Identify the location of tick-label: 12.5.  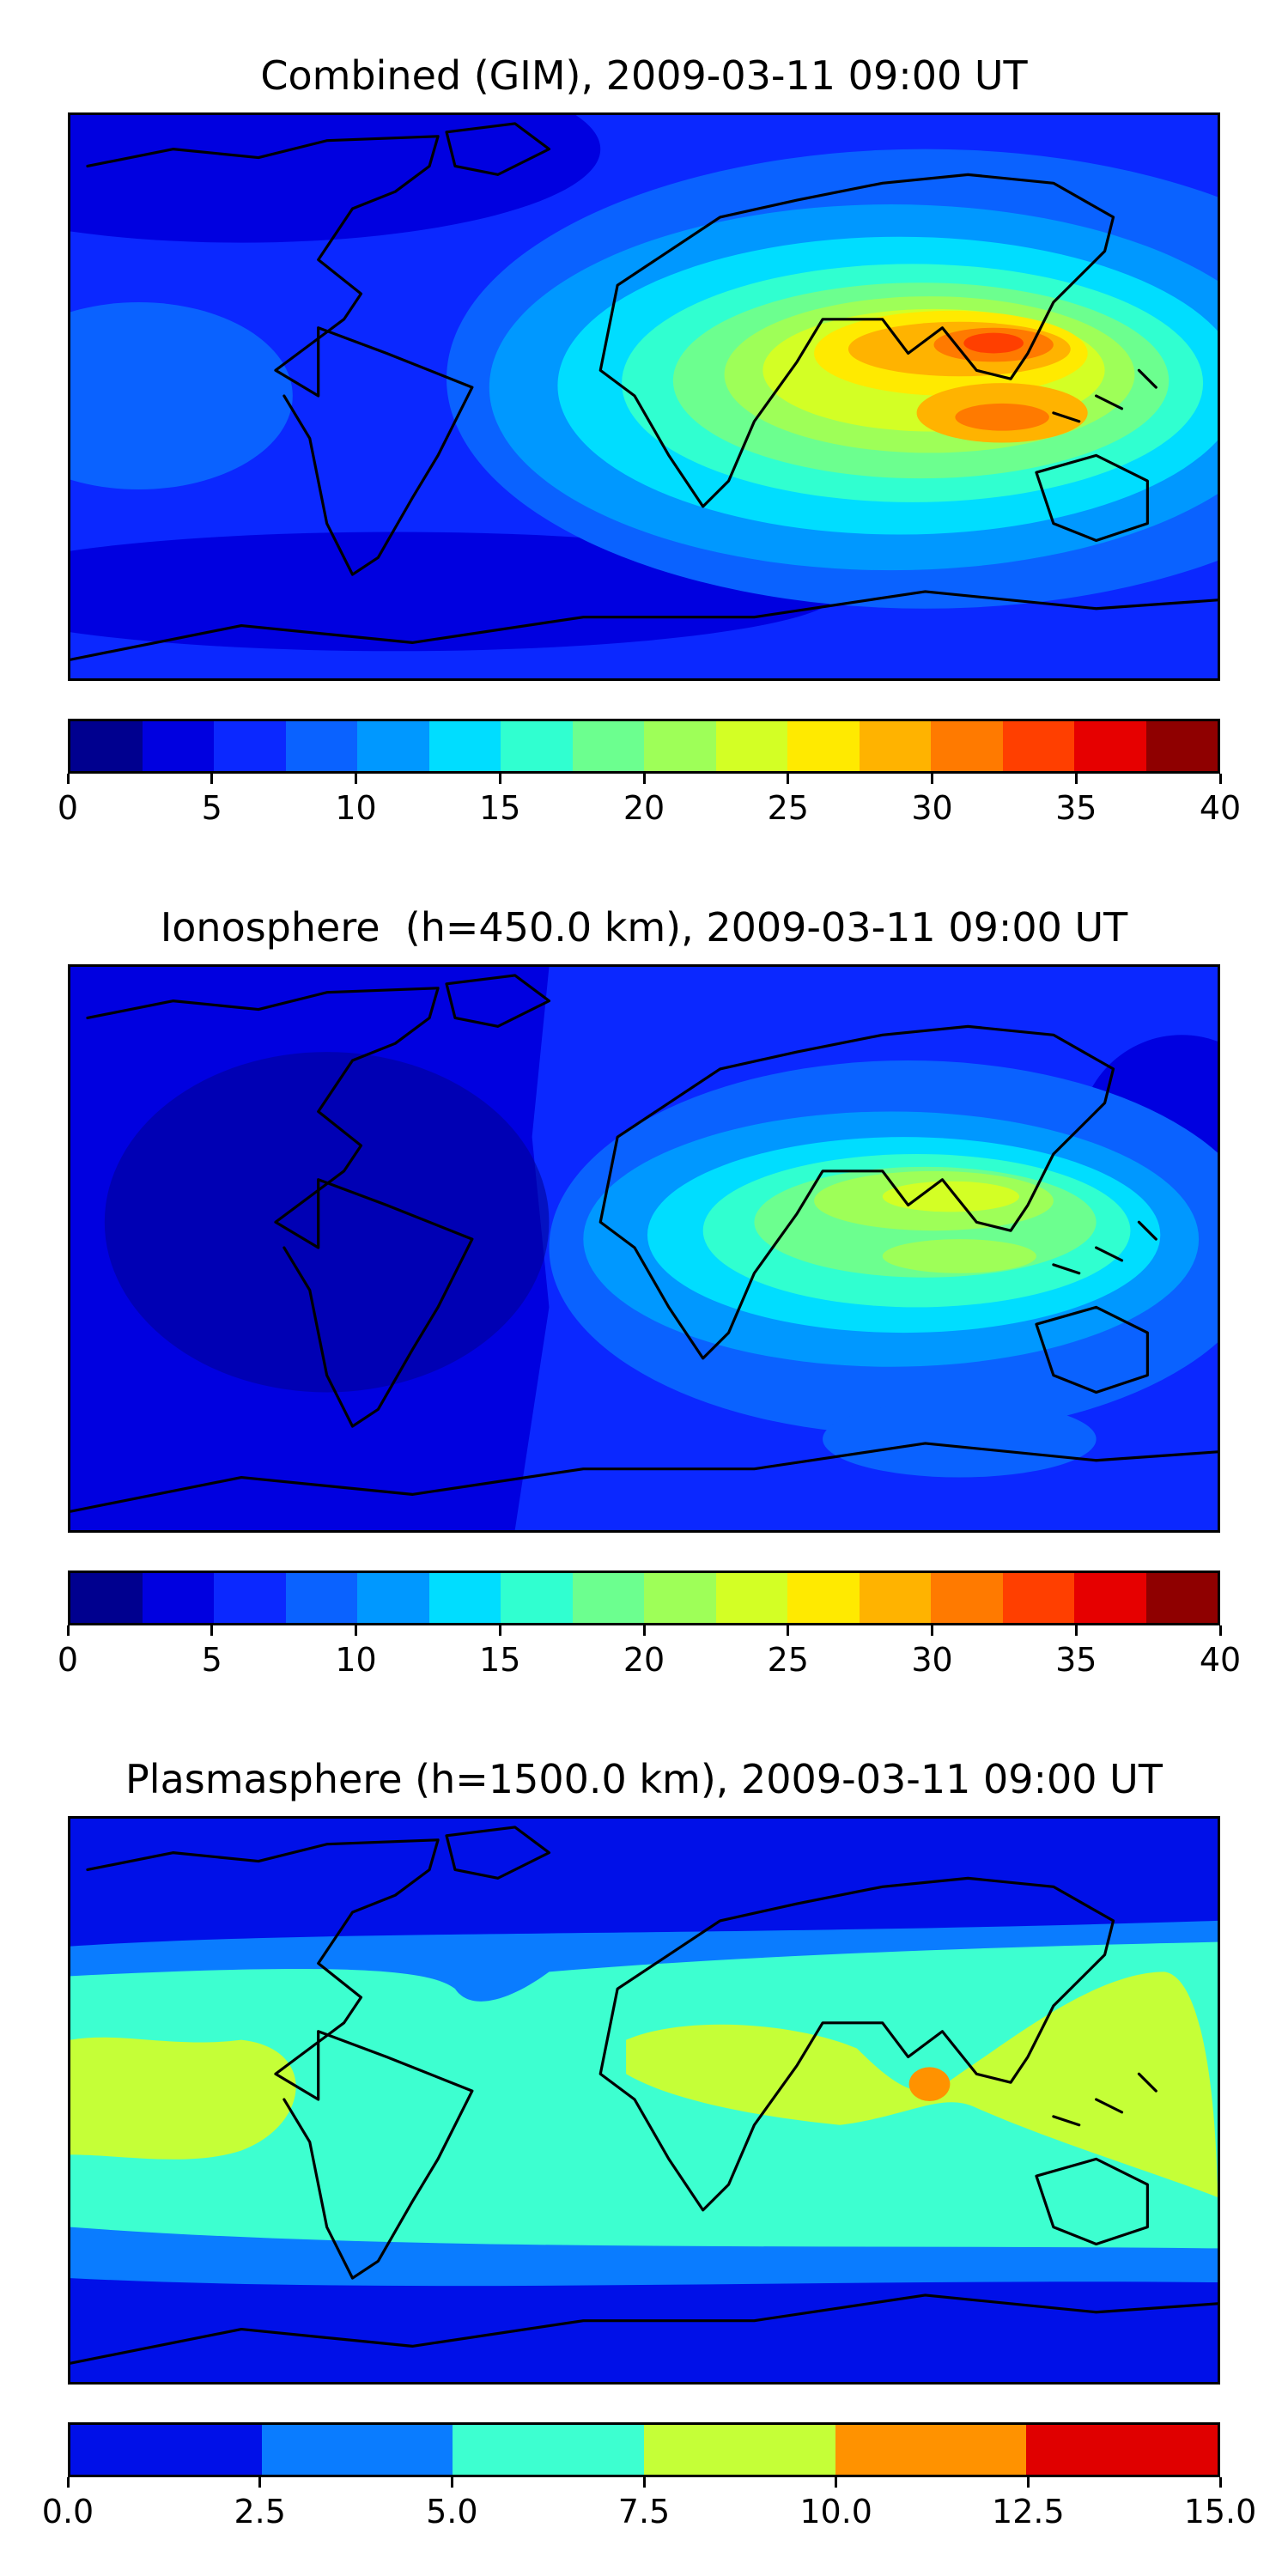
(1028, 2511).